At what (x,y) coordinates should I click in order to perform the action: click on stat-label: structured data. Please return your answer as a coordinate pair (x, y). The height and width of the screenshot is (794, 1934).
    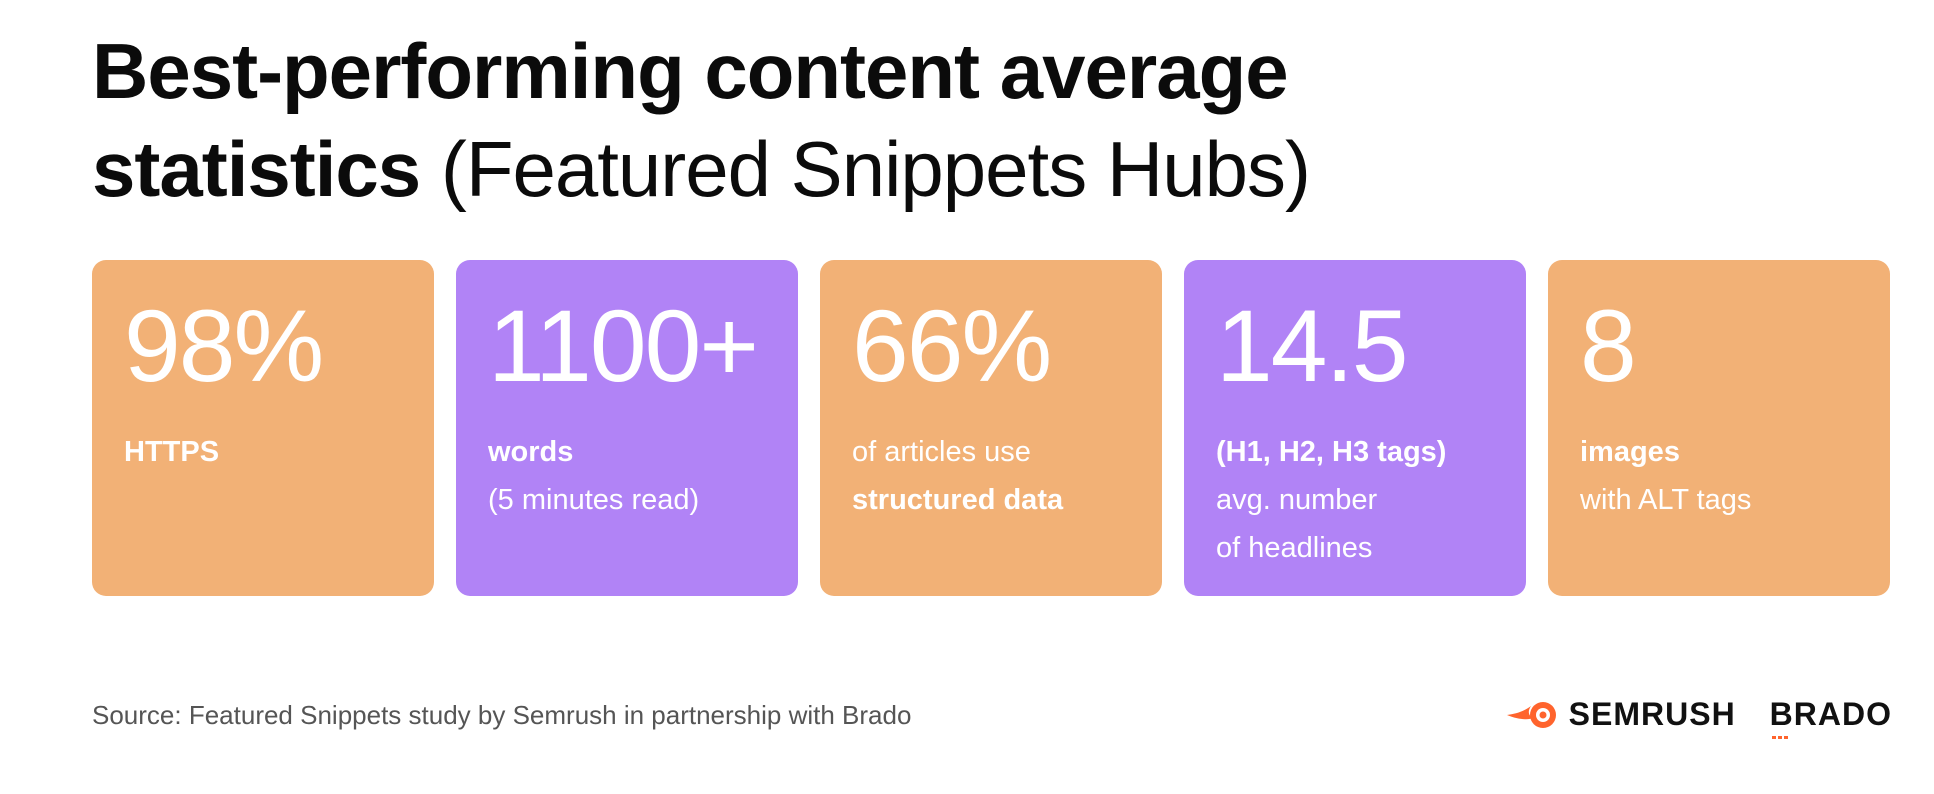
    Looking at the image, I should click on (958, 500).